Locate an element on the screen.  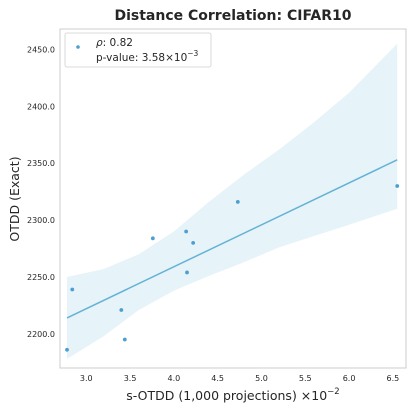
legend-marker is located at coordinates (78, 47).